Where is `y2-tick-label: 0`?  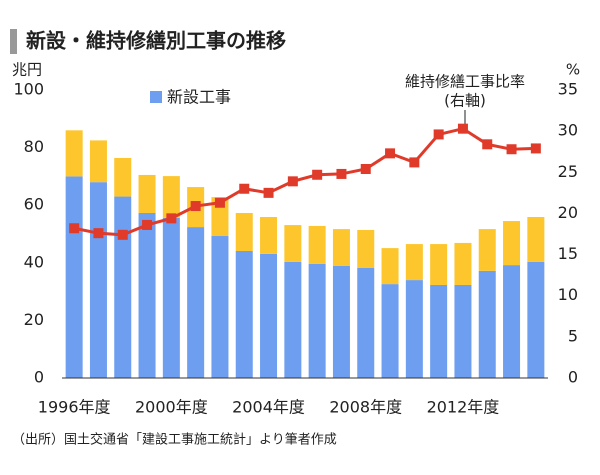 y2-tick-label: 0 is located at coordinates (573, 377).